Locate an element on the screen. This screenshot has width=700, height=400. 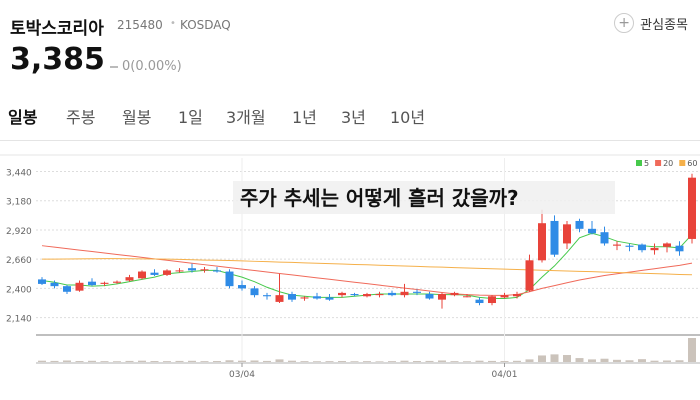
annotation: 주가 추세는 어떻게 흘러 갔을까? is located at coordinates (379, 198).